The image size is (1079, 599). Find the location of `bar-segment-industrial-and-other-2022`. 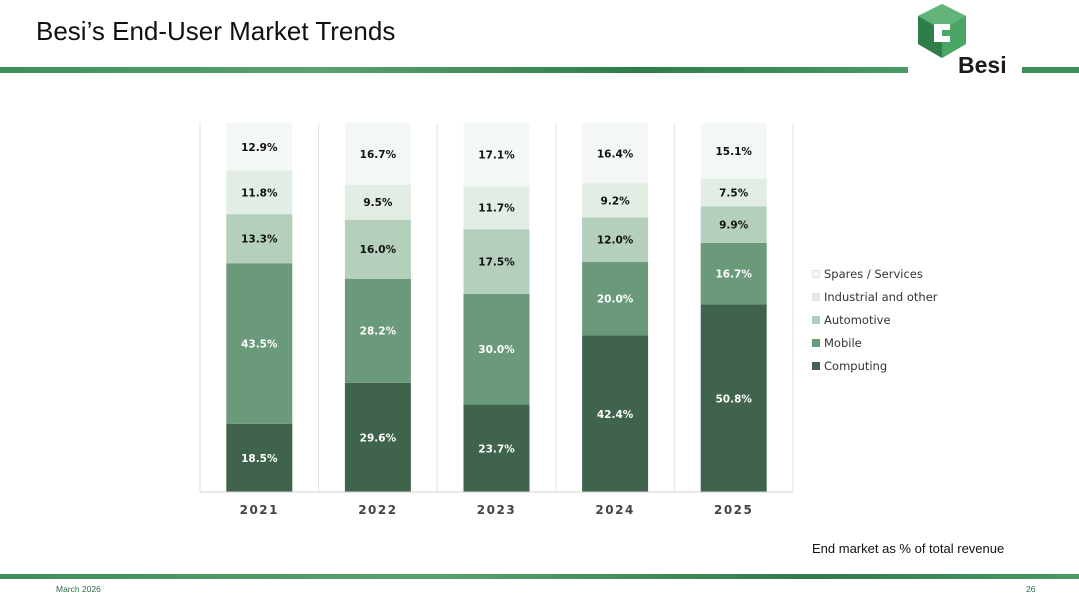

bar-segment-industrial-and-other-2022 is located at coordinates (377, 202).